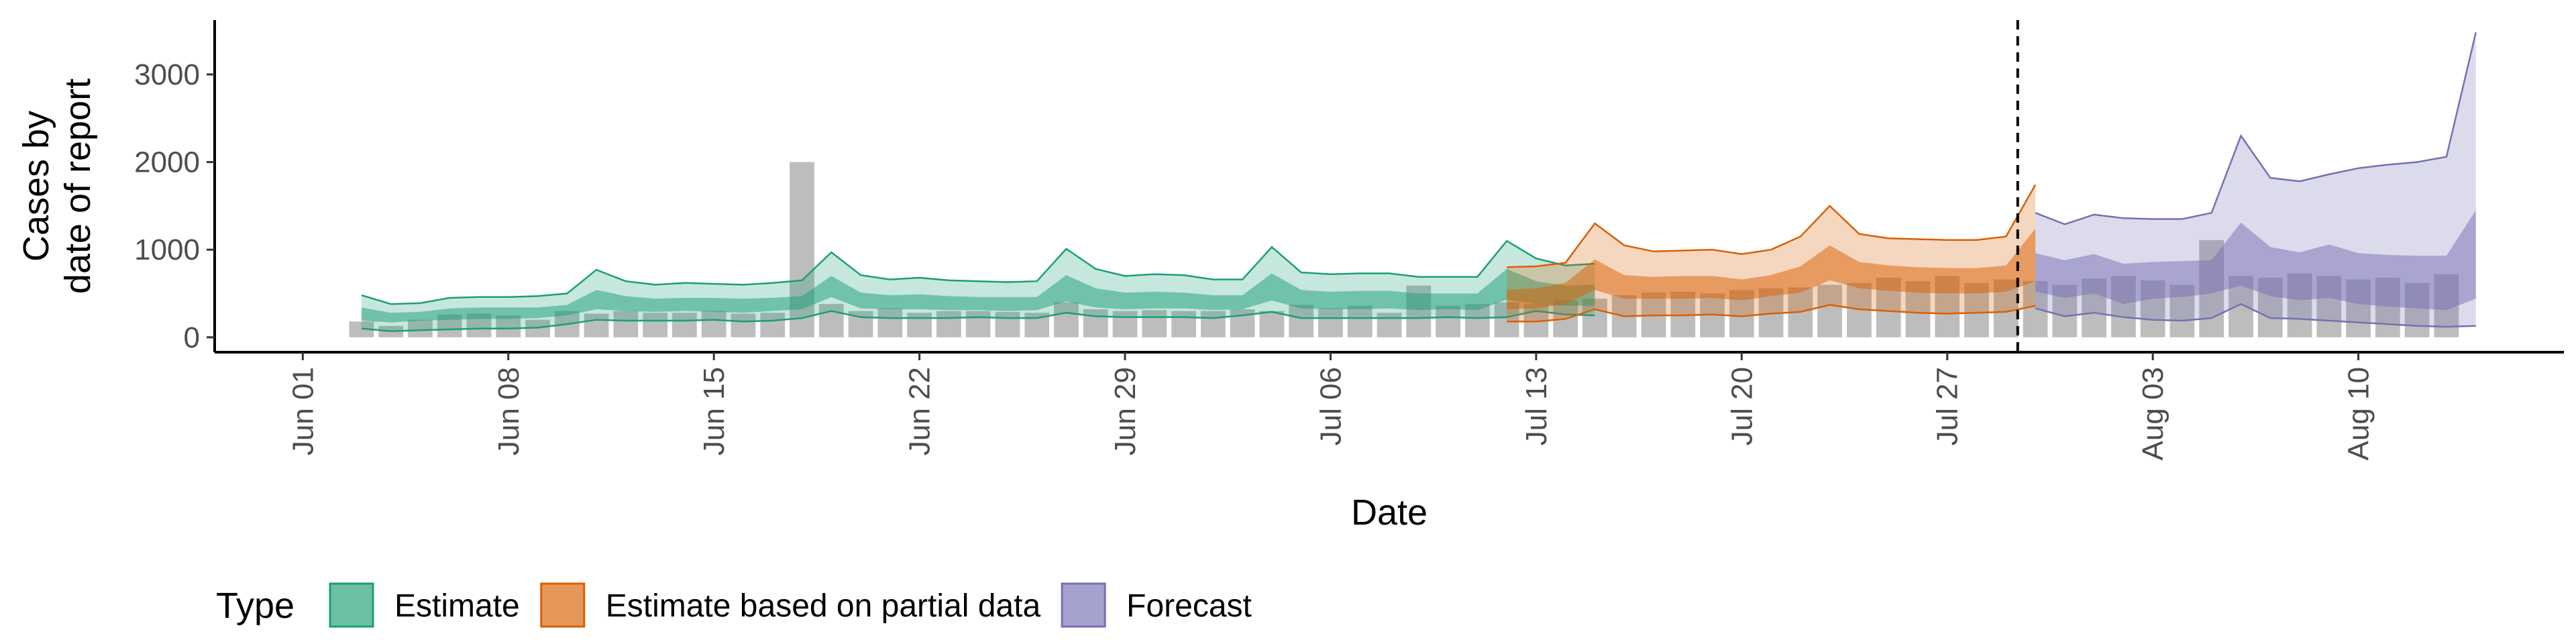  I want to click on x-tick-label: Jul 20, so click(1741, 406).